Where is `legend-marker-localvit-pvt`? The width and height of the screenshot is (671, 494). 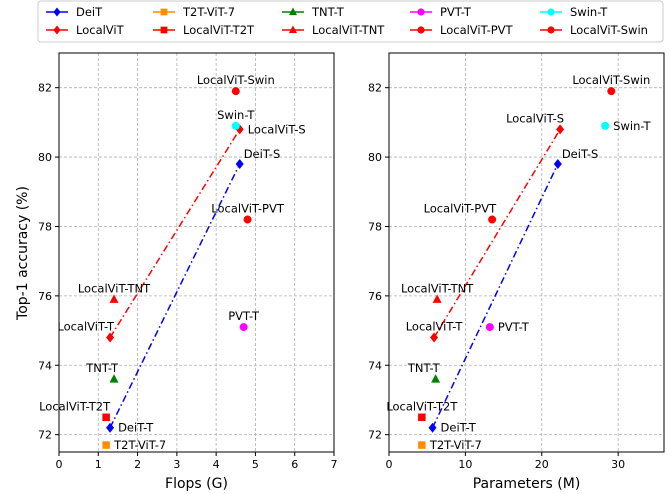
legend-marker-localvit-pvt is located at coordinates (421, 30).